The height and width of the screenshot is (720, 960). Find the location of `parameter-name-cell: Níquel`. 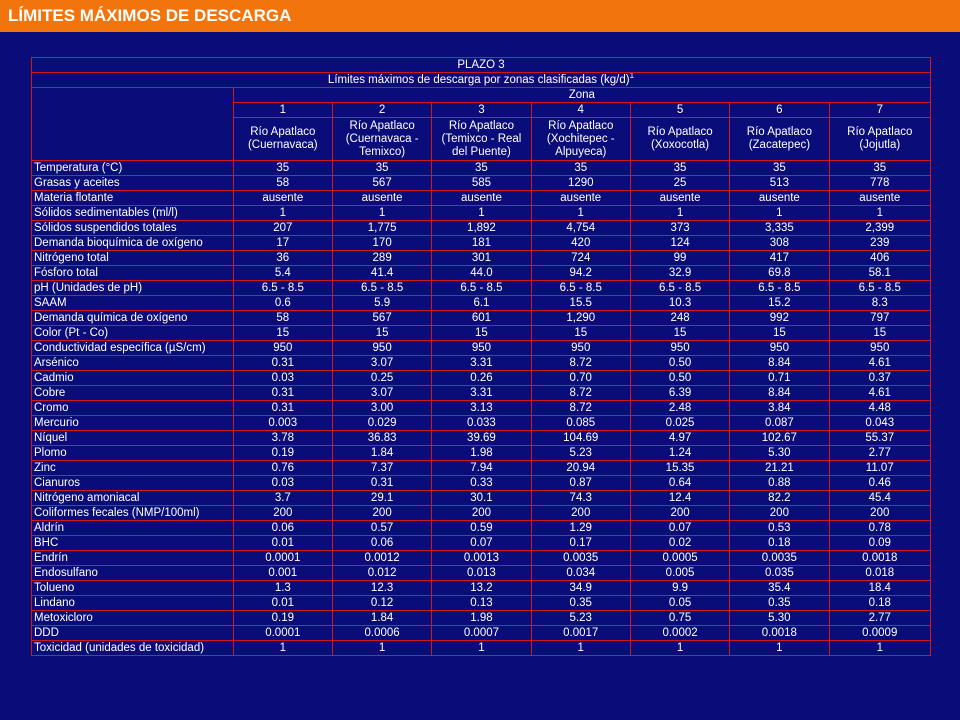

parameter-name-cell: Níquel is located at coordinates (132, 438).